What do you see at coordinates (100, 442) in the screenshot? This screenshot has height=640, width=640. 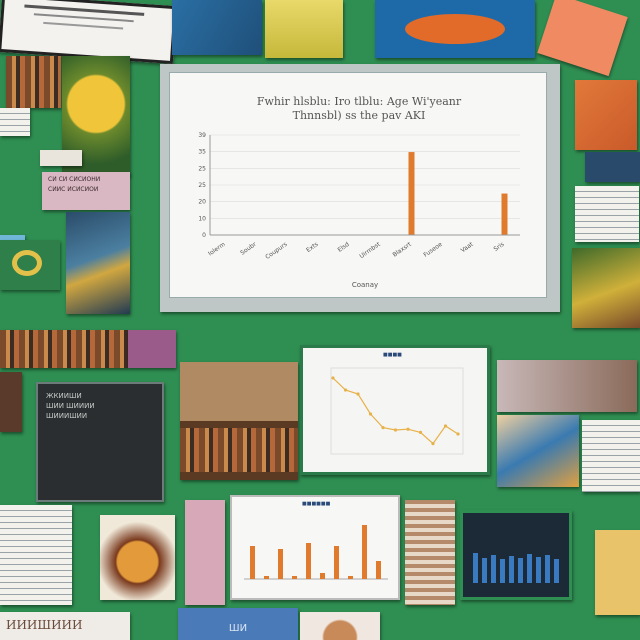 I see `dark-screen-panel: ЖКИИШИ ШИИ ШИИИИ ШИИИШИИ` at bounding box center [100, 442].